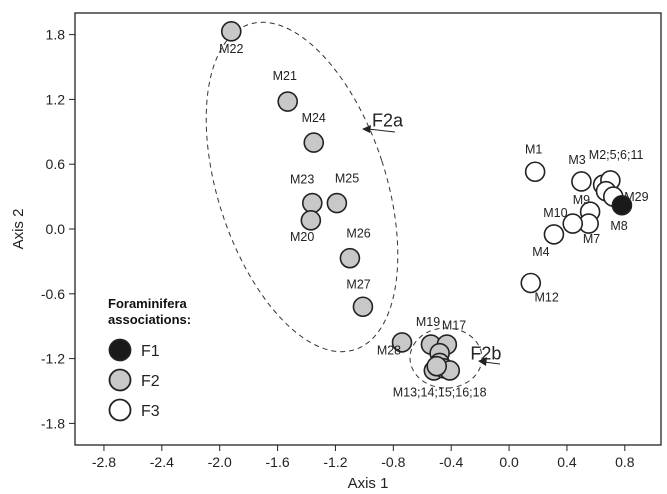 The width and height of the screenshot is (667, 494). What do you see at coordinates (231, 49) in the screenshot?
I see `point-label: M22` at bounding box center [231, 49].